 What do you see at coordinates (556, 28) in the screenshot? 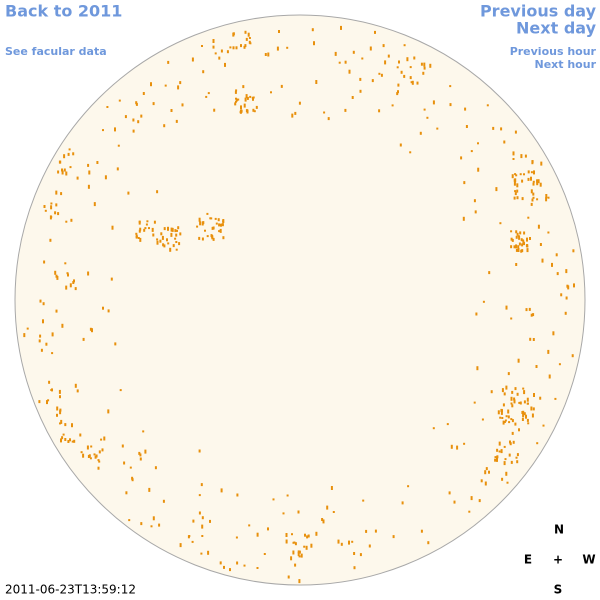
I see `next-day-link: Next day` at bounding box center [556, 28].